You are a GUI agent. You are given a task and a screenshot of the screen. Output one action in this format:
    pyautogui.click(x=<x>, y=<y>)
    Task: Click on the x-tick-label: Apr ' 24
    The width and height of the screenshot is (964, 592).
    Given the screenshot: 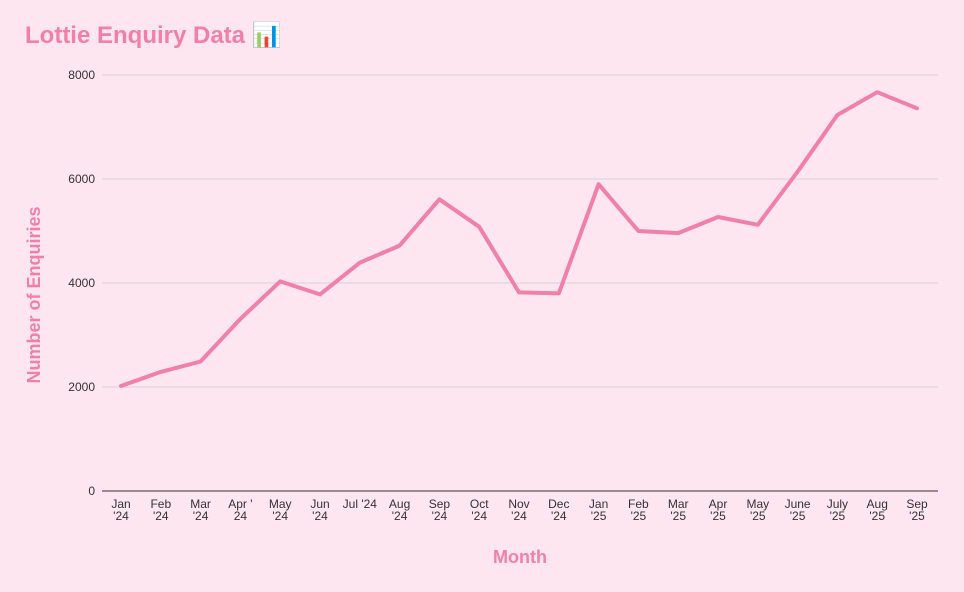 What is the action you would take?
    pyautogui.click(x=240, y=510)
    